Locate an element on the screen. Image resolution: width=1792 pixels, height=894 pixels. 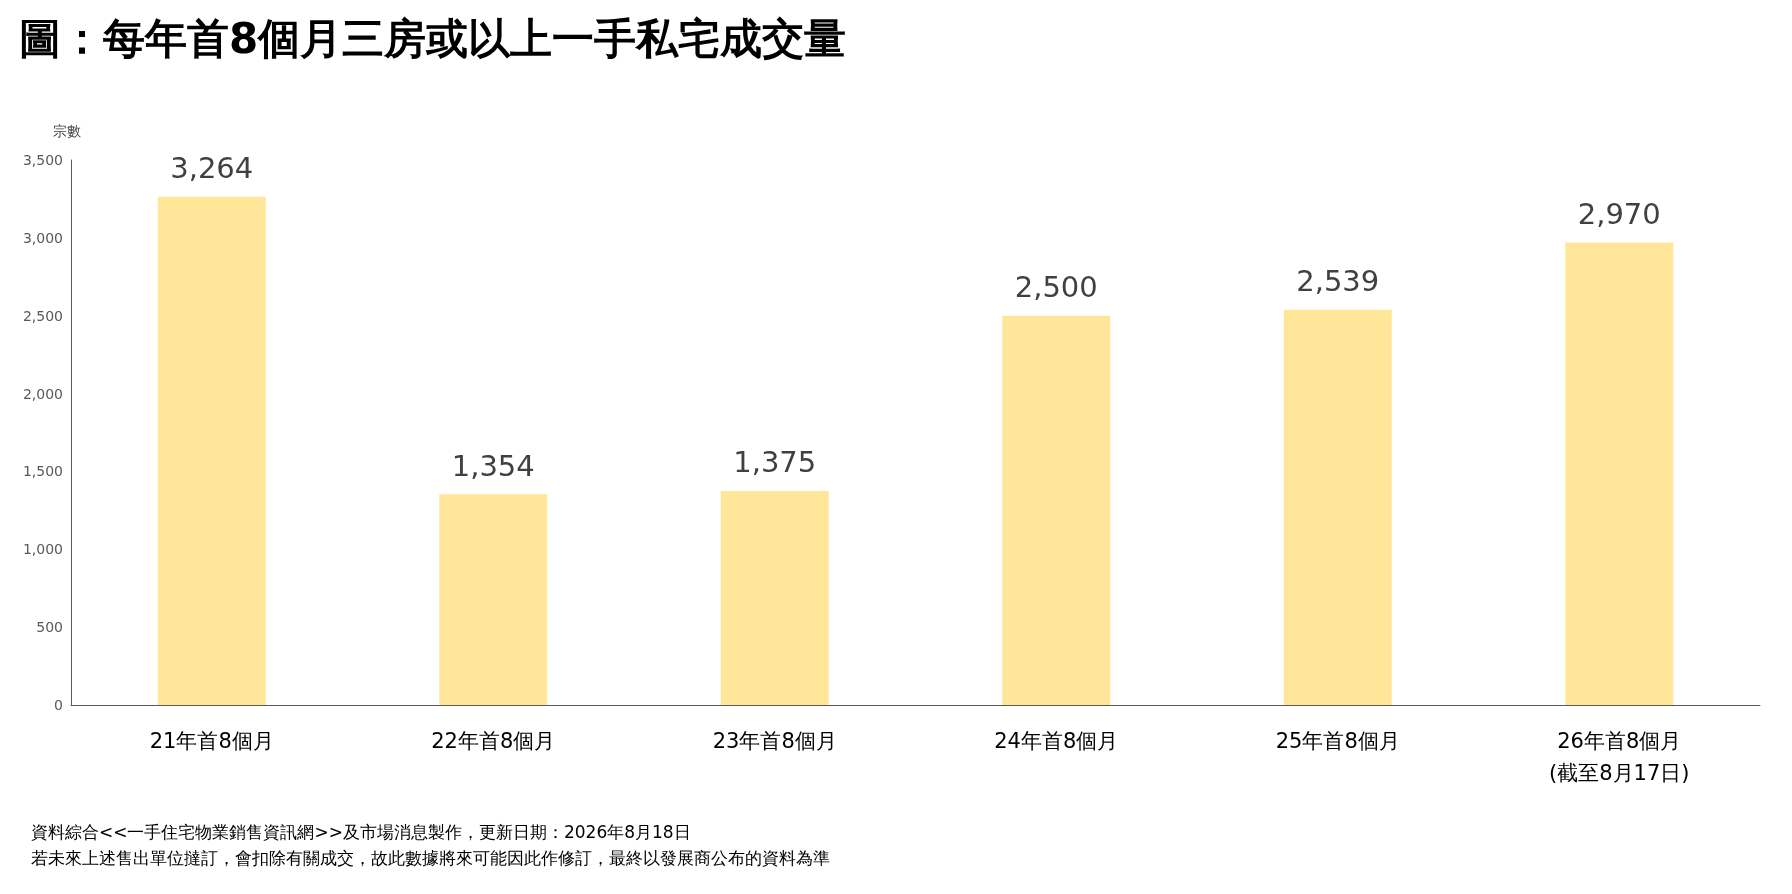
data-label: 3,264 is located at coordinates (212, 168).